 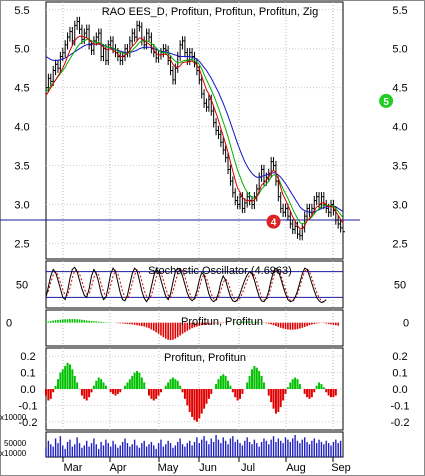 I want to click on x-tick-label: Sep, so click(x=341, y=468).